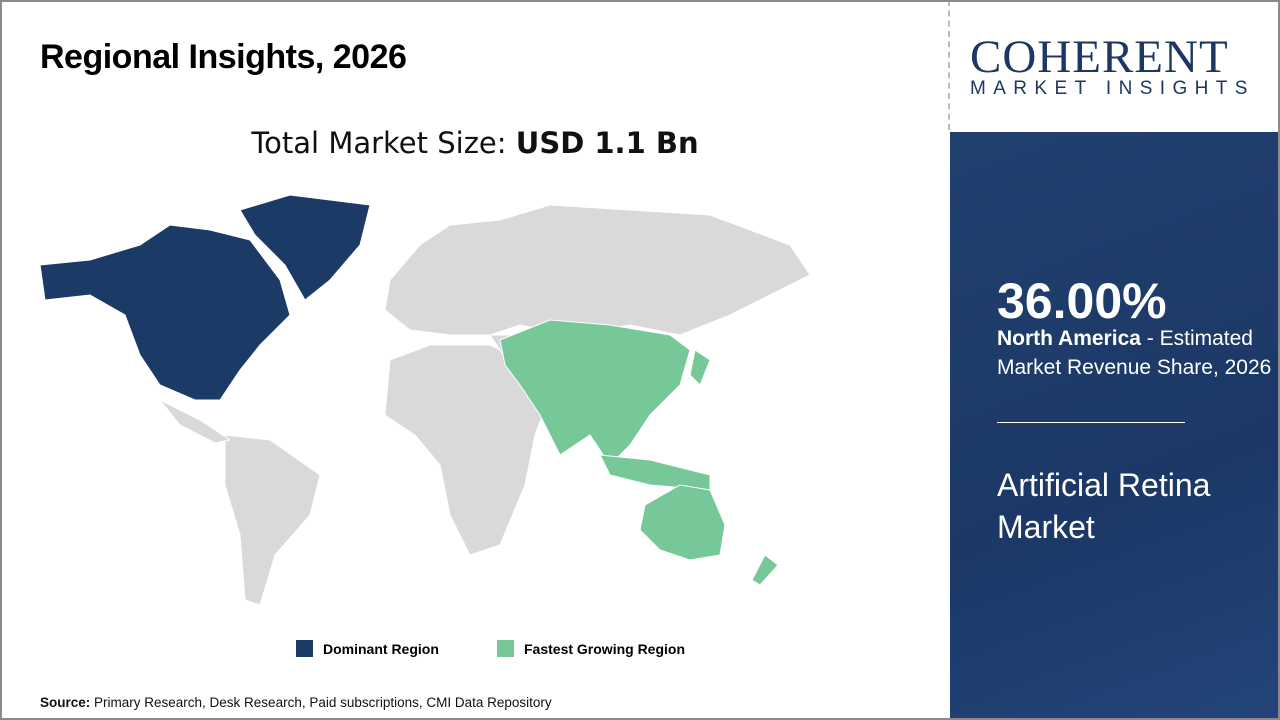  I want to click on legend-dominant: Dominant Region, so click(367, 648).